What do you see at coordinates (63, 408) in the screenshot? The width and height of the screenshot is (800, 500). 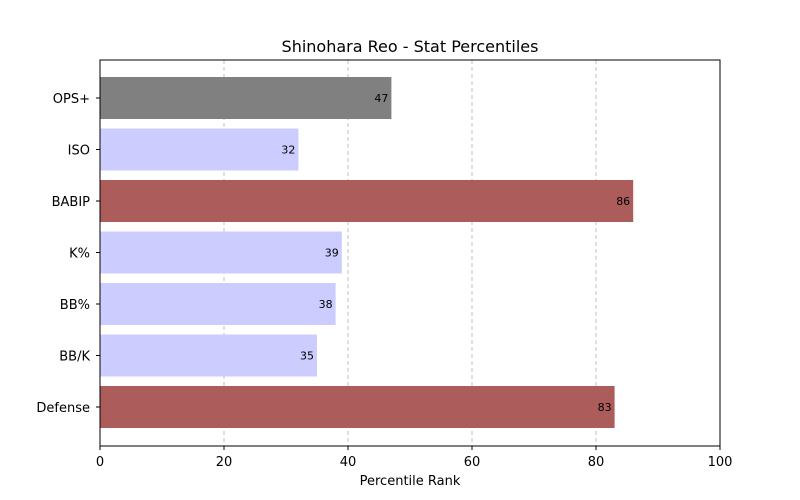 I see `y-tick-label: Defense` at bounding box center [63, 408].